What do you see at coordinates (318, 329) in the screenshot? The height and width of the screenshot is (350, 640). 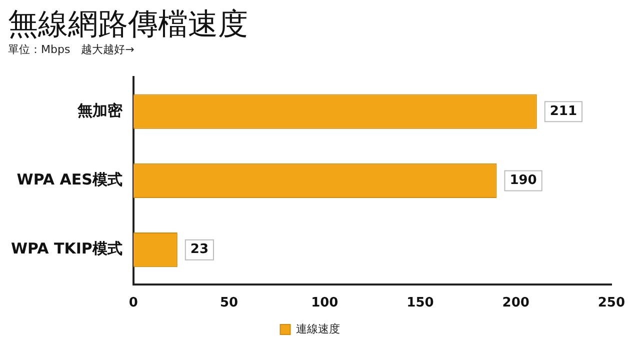 I see `legend-label: 連線速度` at bounding box center [318, 329].